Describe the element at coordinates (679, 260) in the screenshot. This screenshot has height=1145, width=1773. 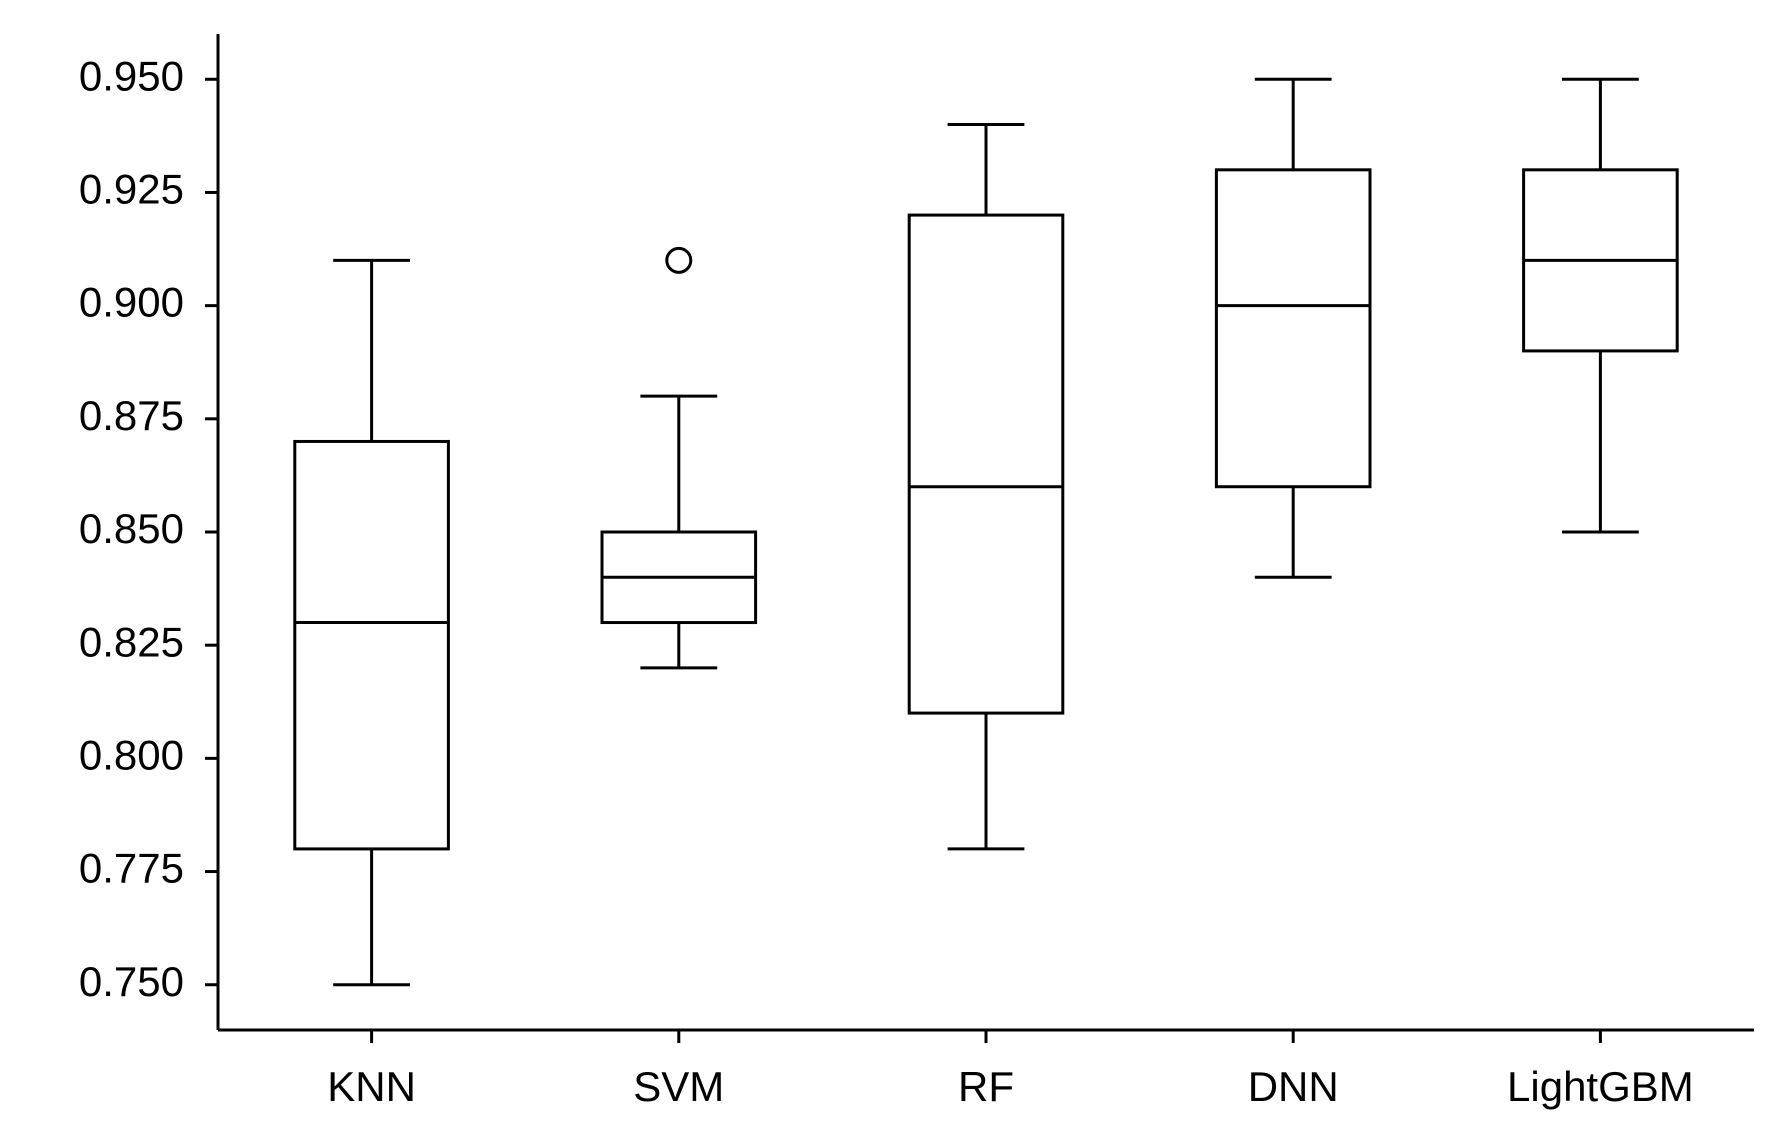
I see `outlier` at that location.